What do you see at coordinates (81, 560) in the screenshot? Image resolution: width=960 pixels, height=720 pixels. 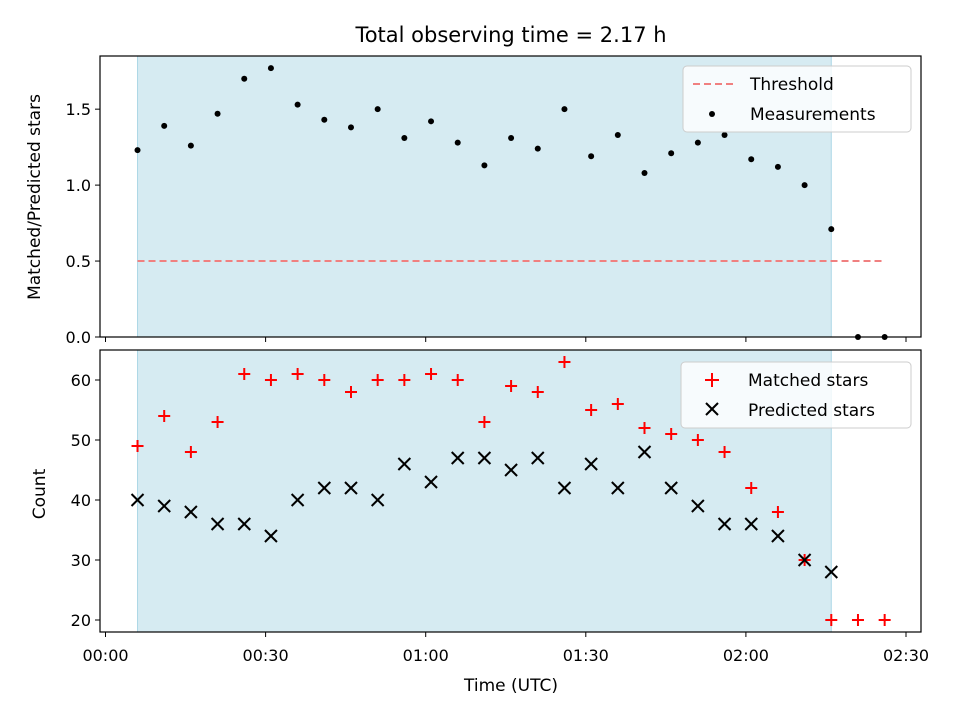 I see `bottom-y-tick-label: 30` at bounding box center [81, 560].